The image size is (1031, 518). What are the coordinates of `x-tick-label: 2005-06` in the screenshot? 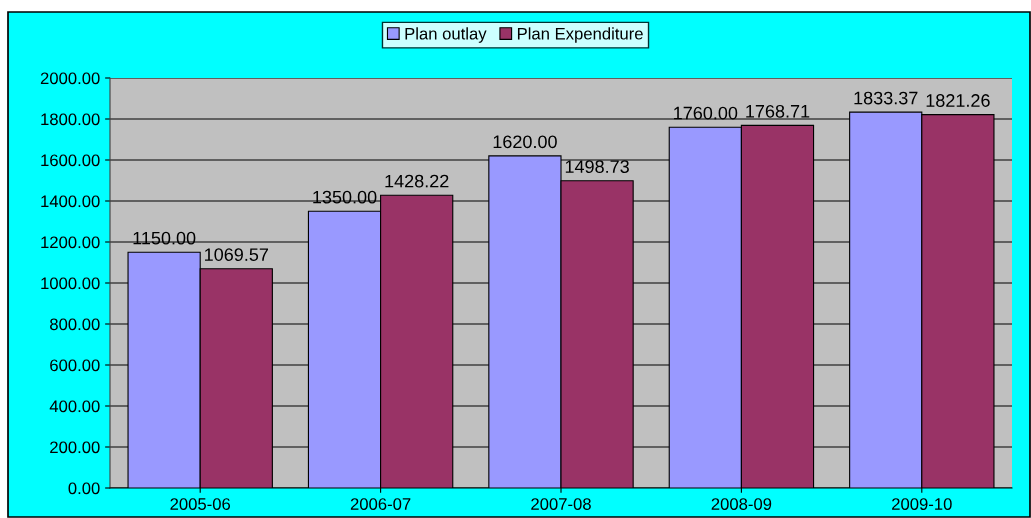 It's located at (200, 504).